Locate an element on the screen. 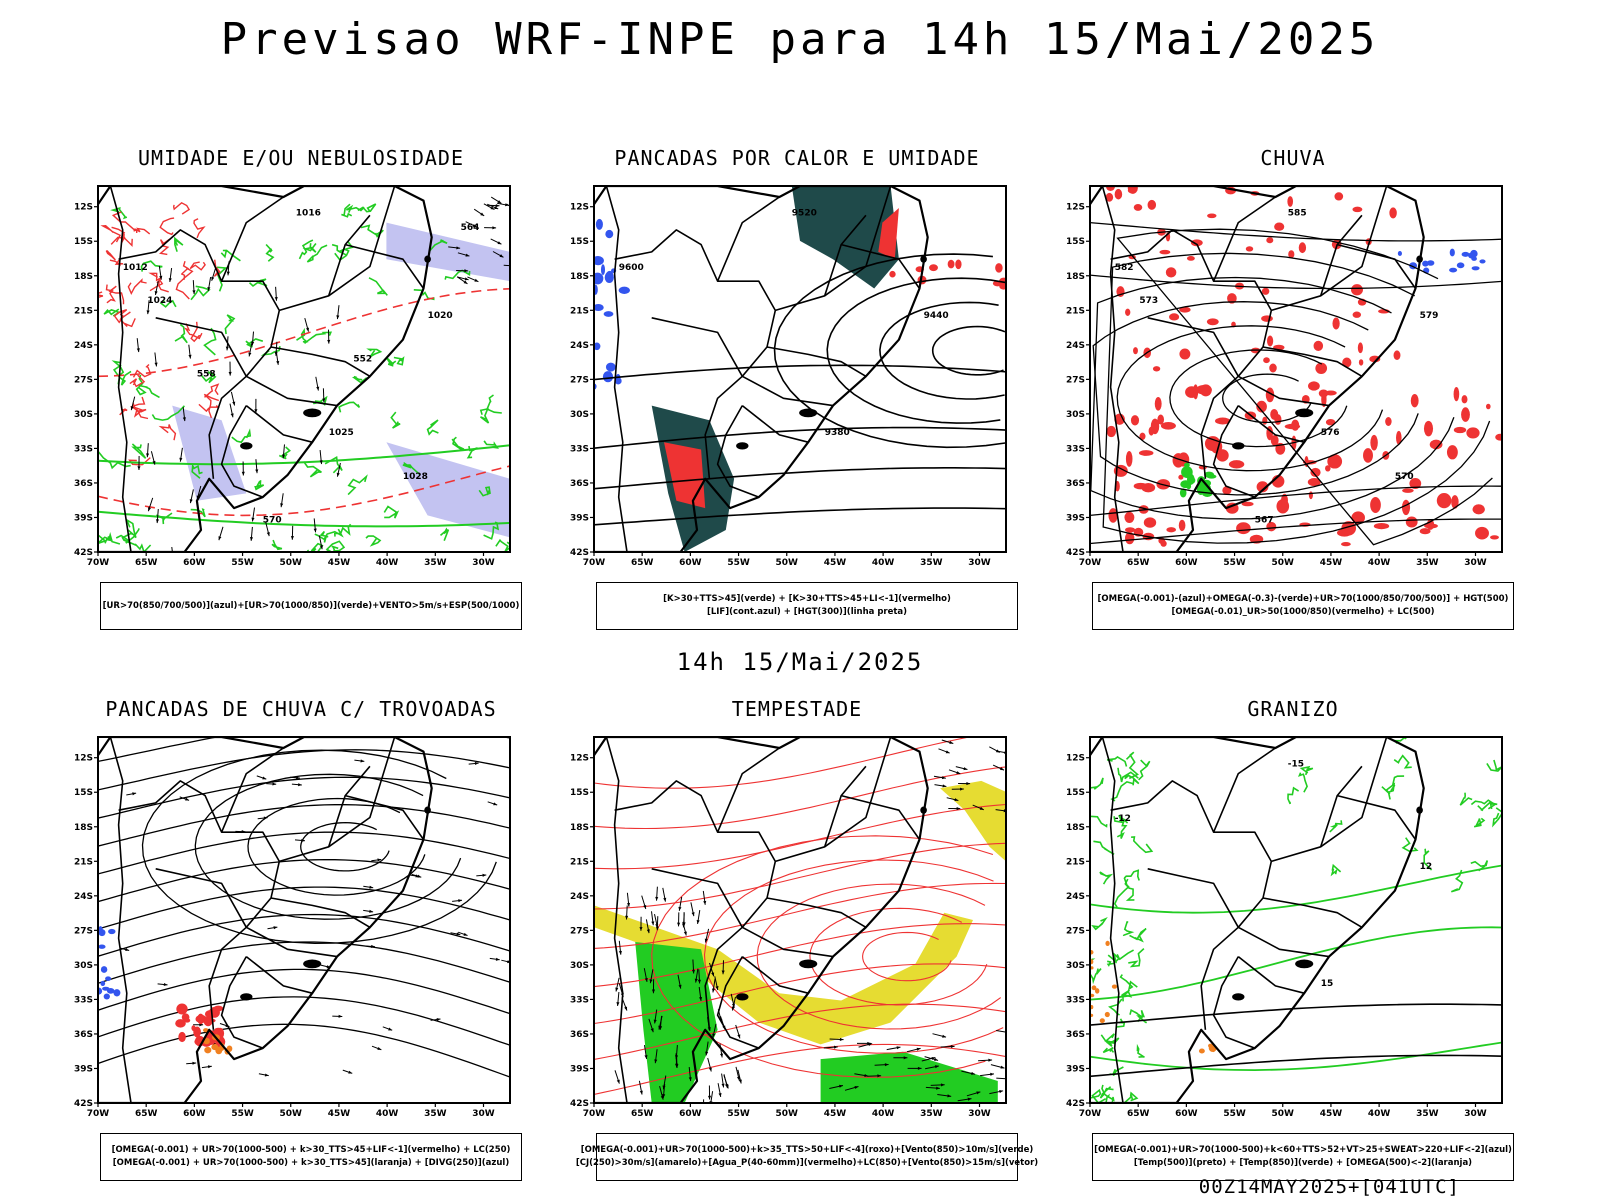 The width and height of the screenshot is (1600, 1200). lon-tick-label: 30W is located at coordinates (483, 563).